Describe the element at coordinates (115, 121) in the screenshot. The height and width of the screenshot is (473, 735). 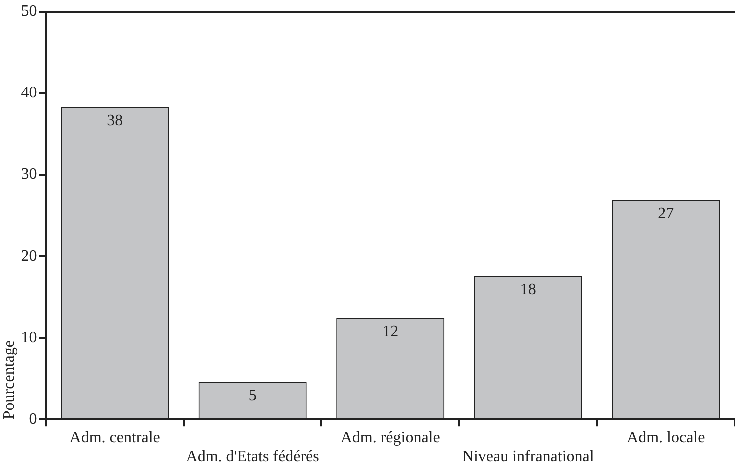
I see `data-label: 38` at that location.